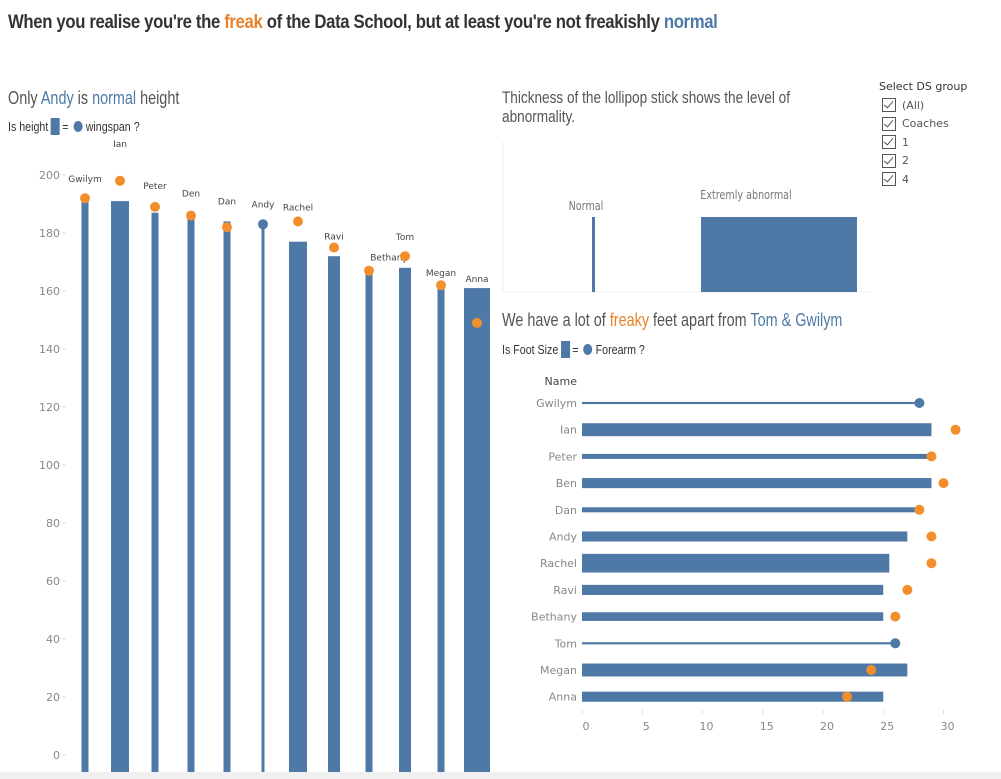 The image size is (1001, 779). What do you see at coordinates (53, 639) in the screenshot?
I see `y-tick-label: 40` at bounding box center [53, 639].